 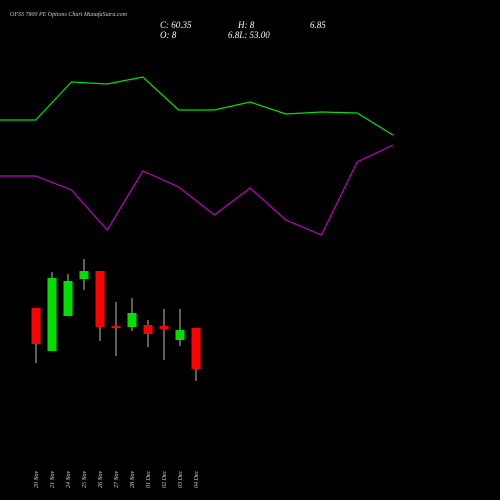 I want to click on x-tick-label: 01 Dec, so click(x=149, y=479).